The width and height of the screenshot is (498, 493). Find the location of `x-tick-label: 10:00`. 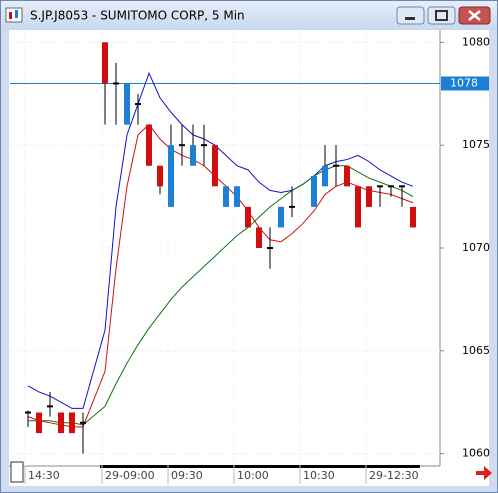

x-tick-label: 10:00 is located at coordinates (253, 475).